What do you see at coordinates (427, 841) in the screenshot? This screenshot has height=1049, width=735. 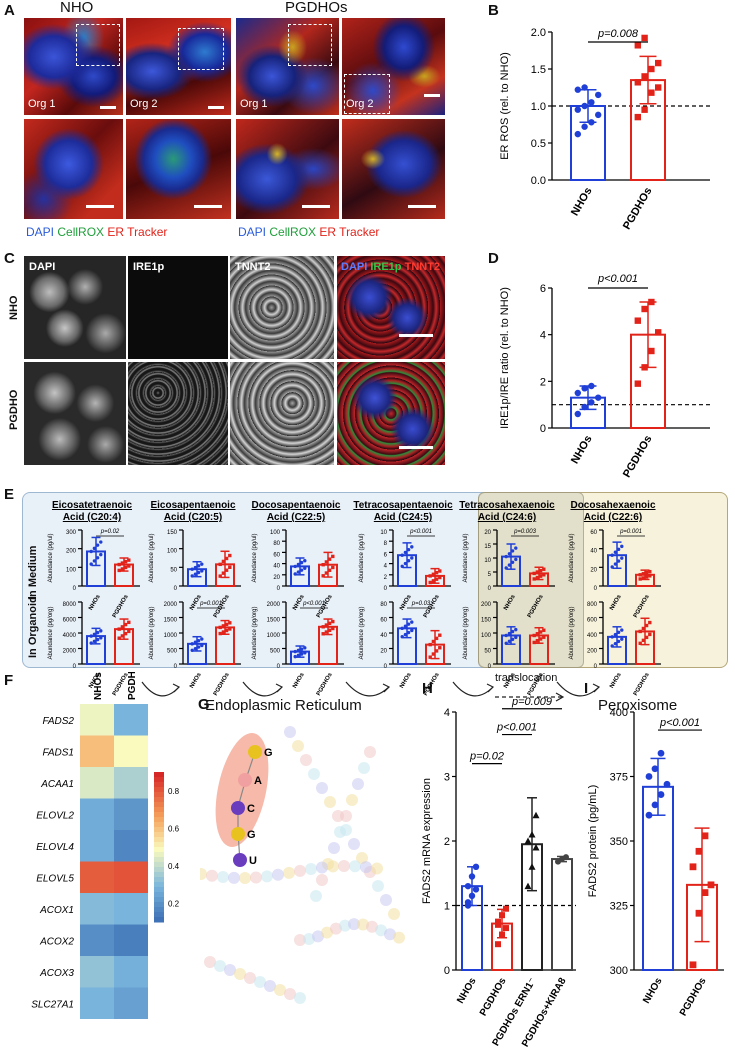 I see `y-axis-label: FADS2 mRNA expression` at bounding box center [427, 841].